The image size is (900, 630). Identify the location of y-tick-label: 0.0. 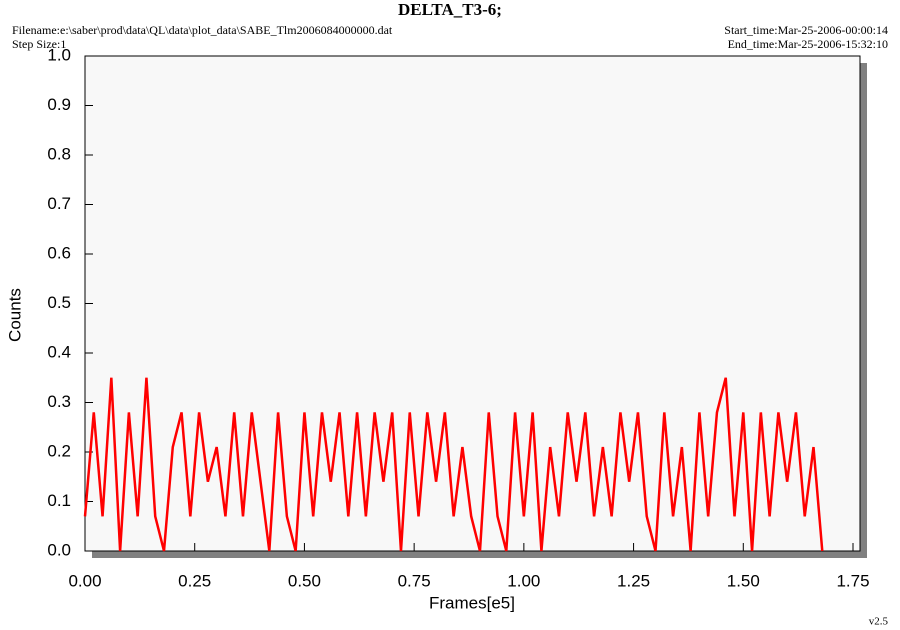
(59, 549).